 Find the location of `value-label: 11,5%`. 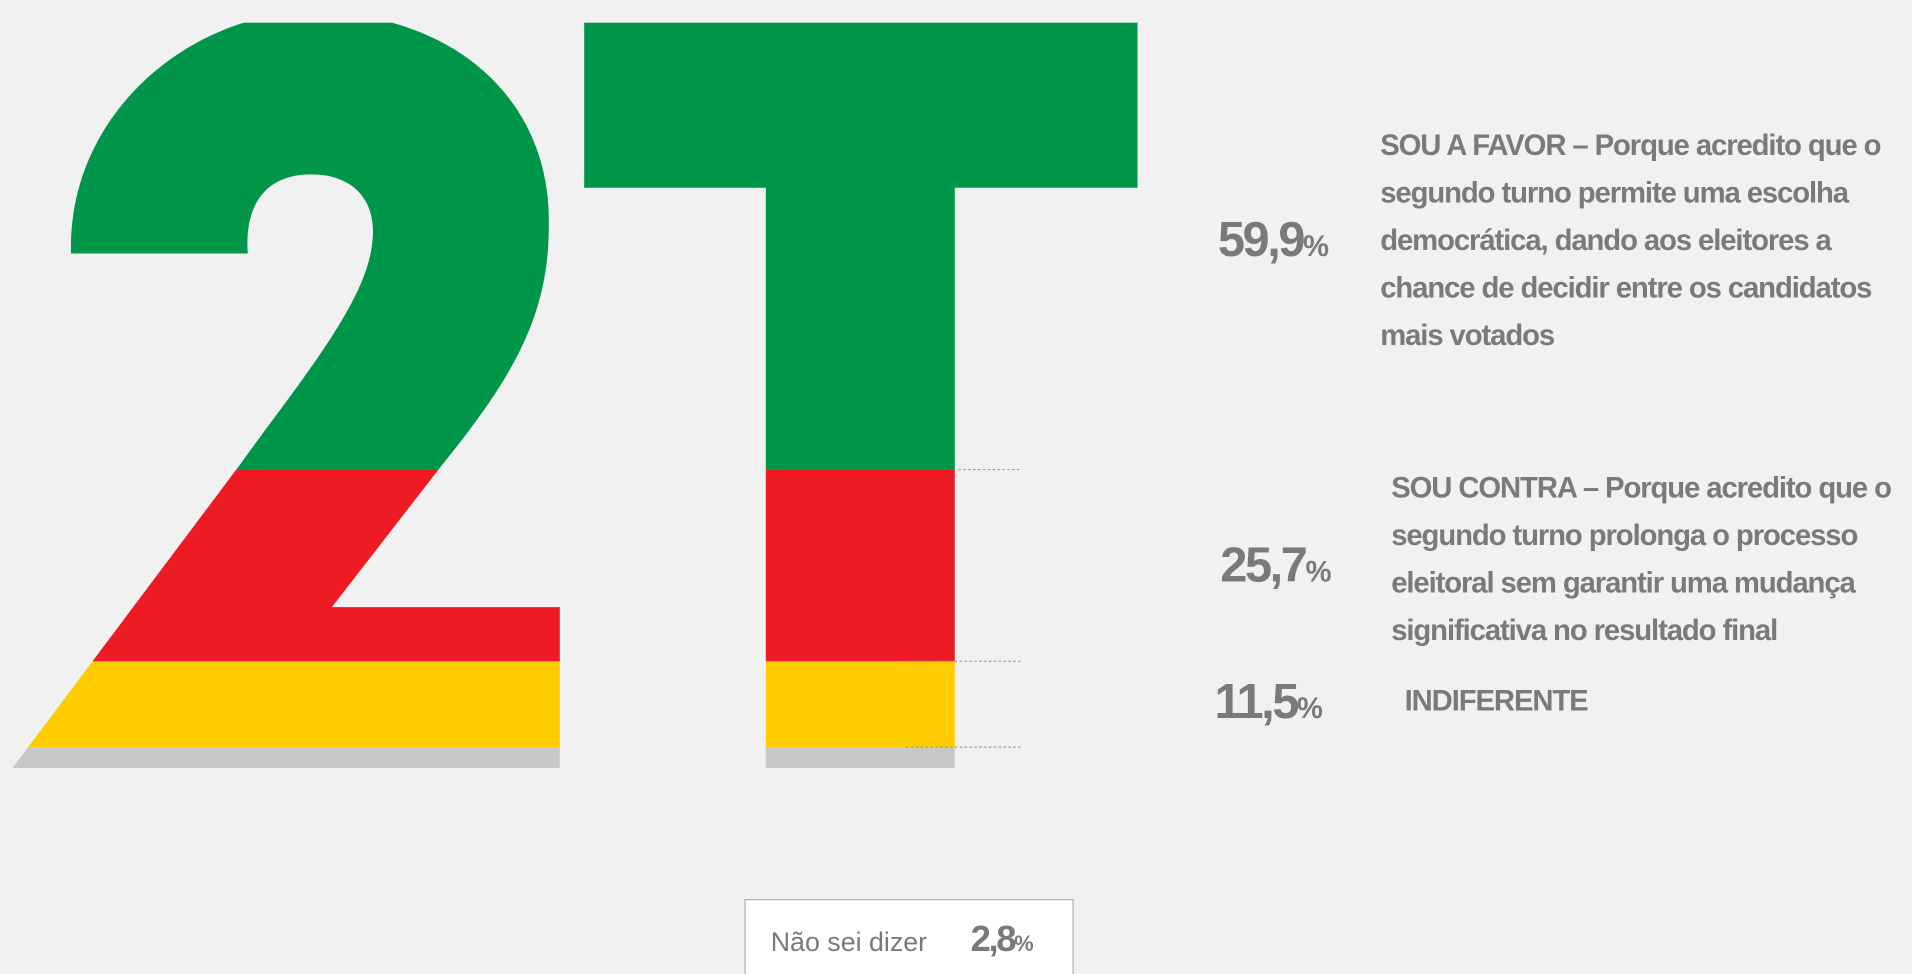

value-label: 11,5% is located at coordinates (1268, 702).